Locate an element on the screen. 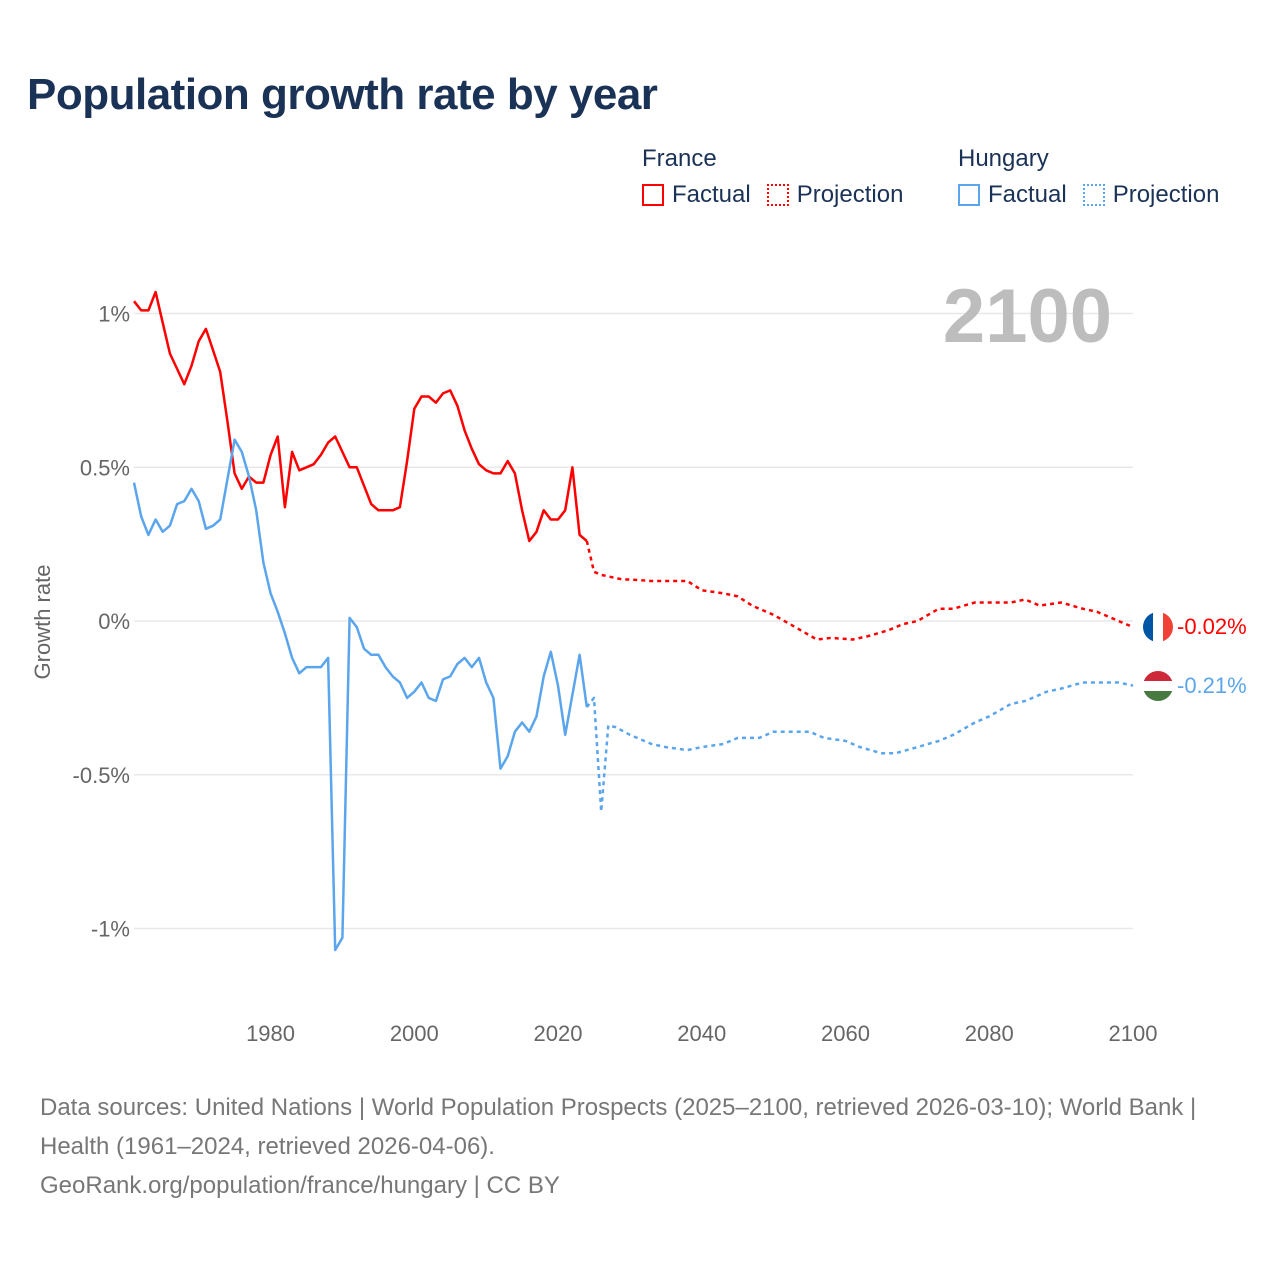 This screenshot has width=1280, height=1280. legend-group-label: France is located at coordinates (679, 158).